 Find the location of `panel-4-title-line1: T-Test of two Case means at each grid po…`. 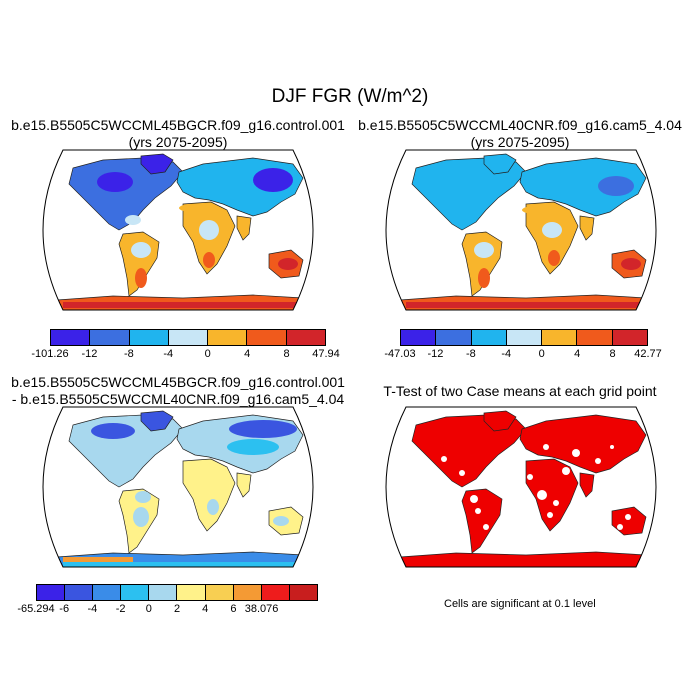

panel-4-title-line1: T-Test of two Case means at each grid po… is located at coordinates (520, 391).